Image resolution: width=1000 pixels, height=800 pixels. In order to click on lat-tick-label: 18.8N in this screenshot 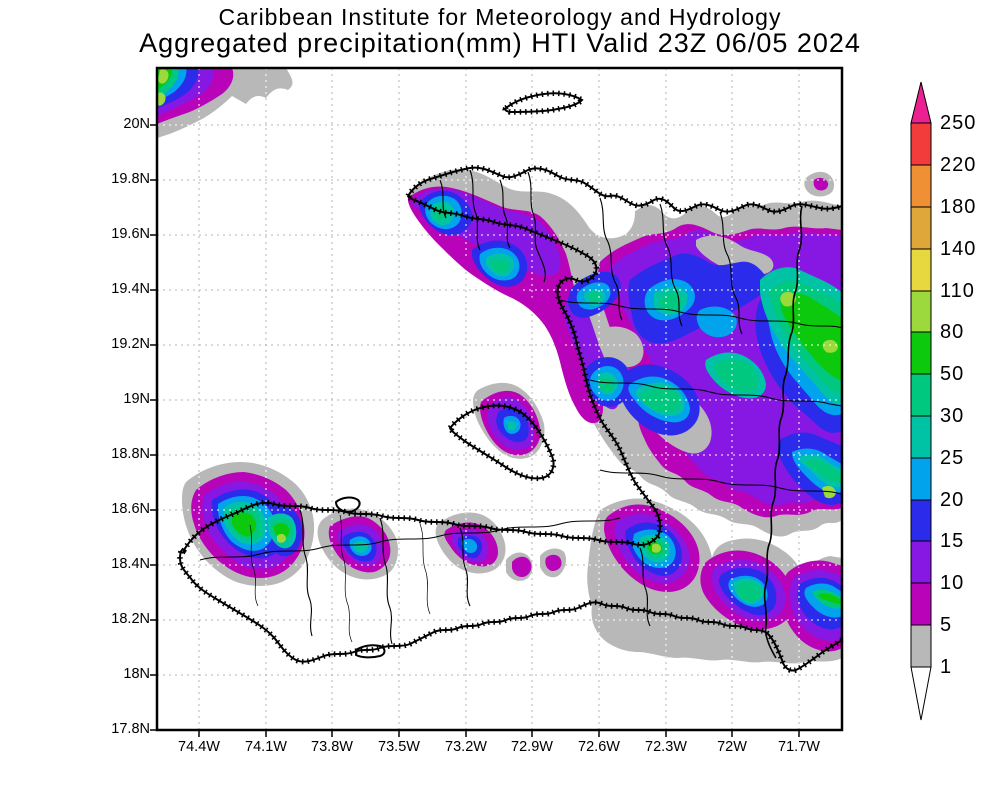, I will do `click(130, 454)`.